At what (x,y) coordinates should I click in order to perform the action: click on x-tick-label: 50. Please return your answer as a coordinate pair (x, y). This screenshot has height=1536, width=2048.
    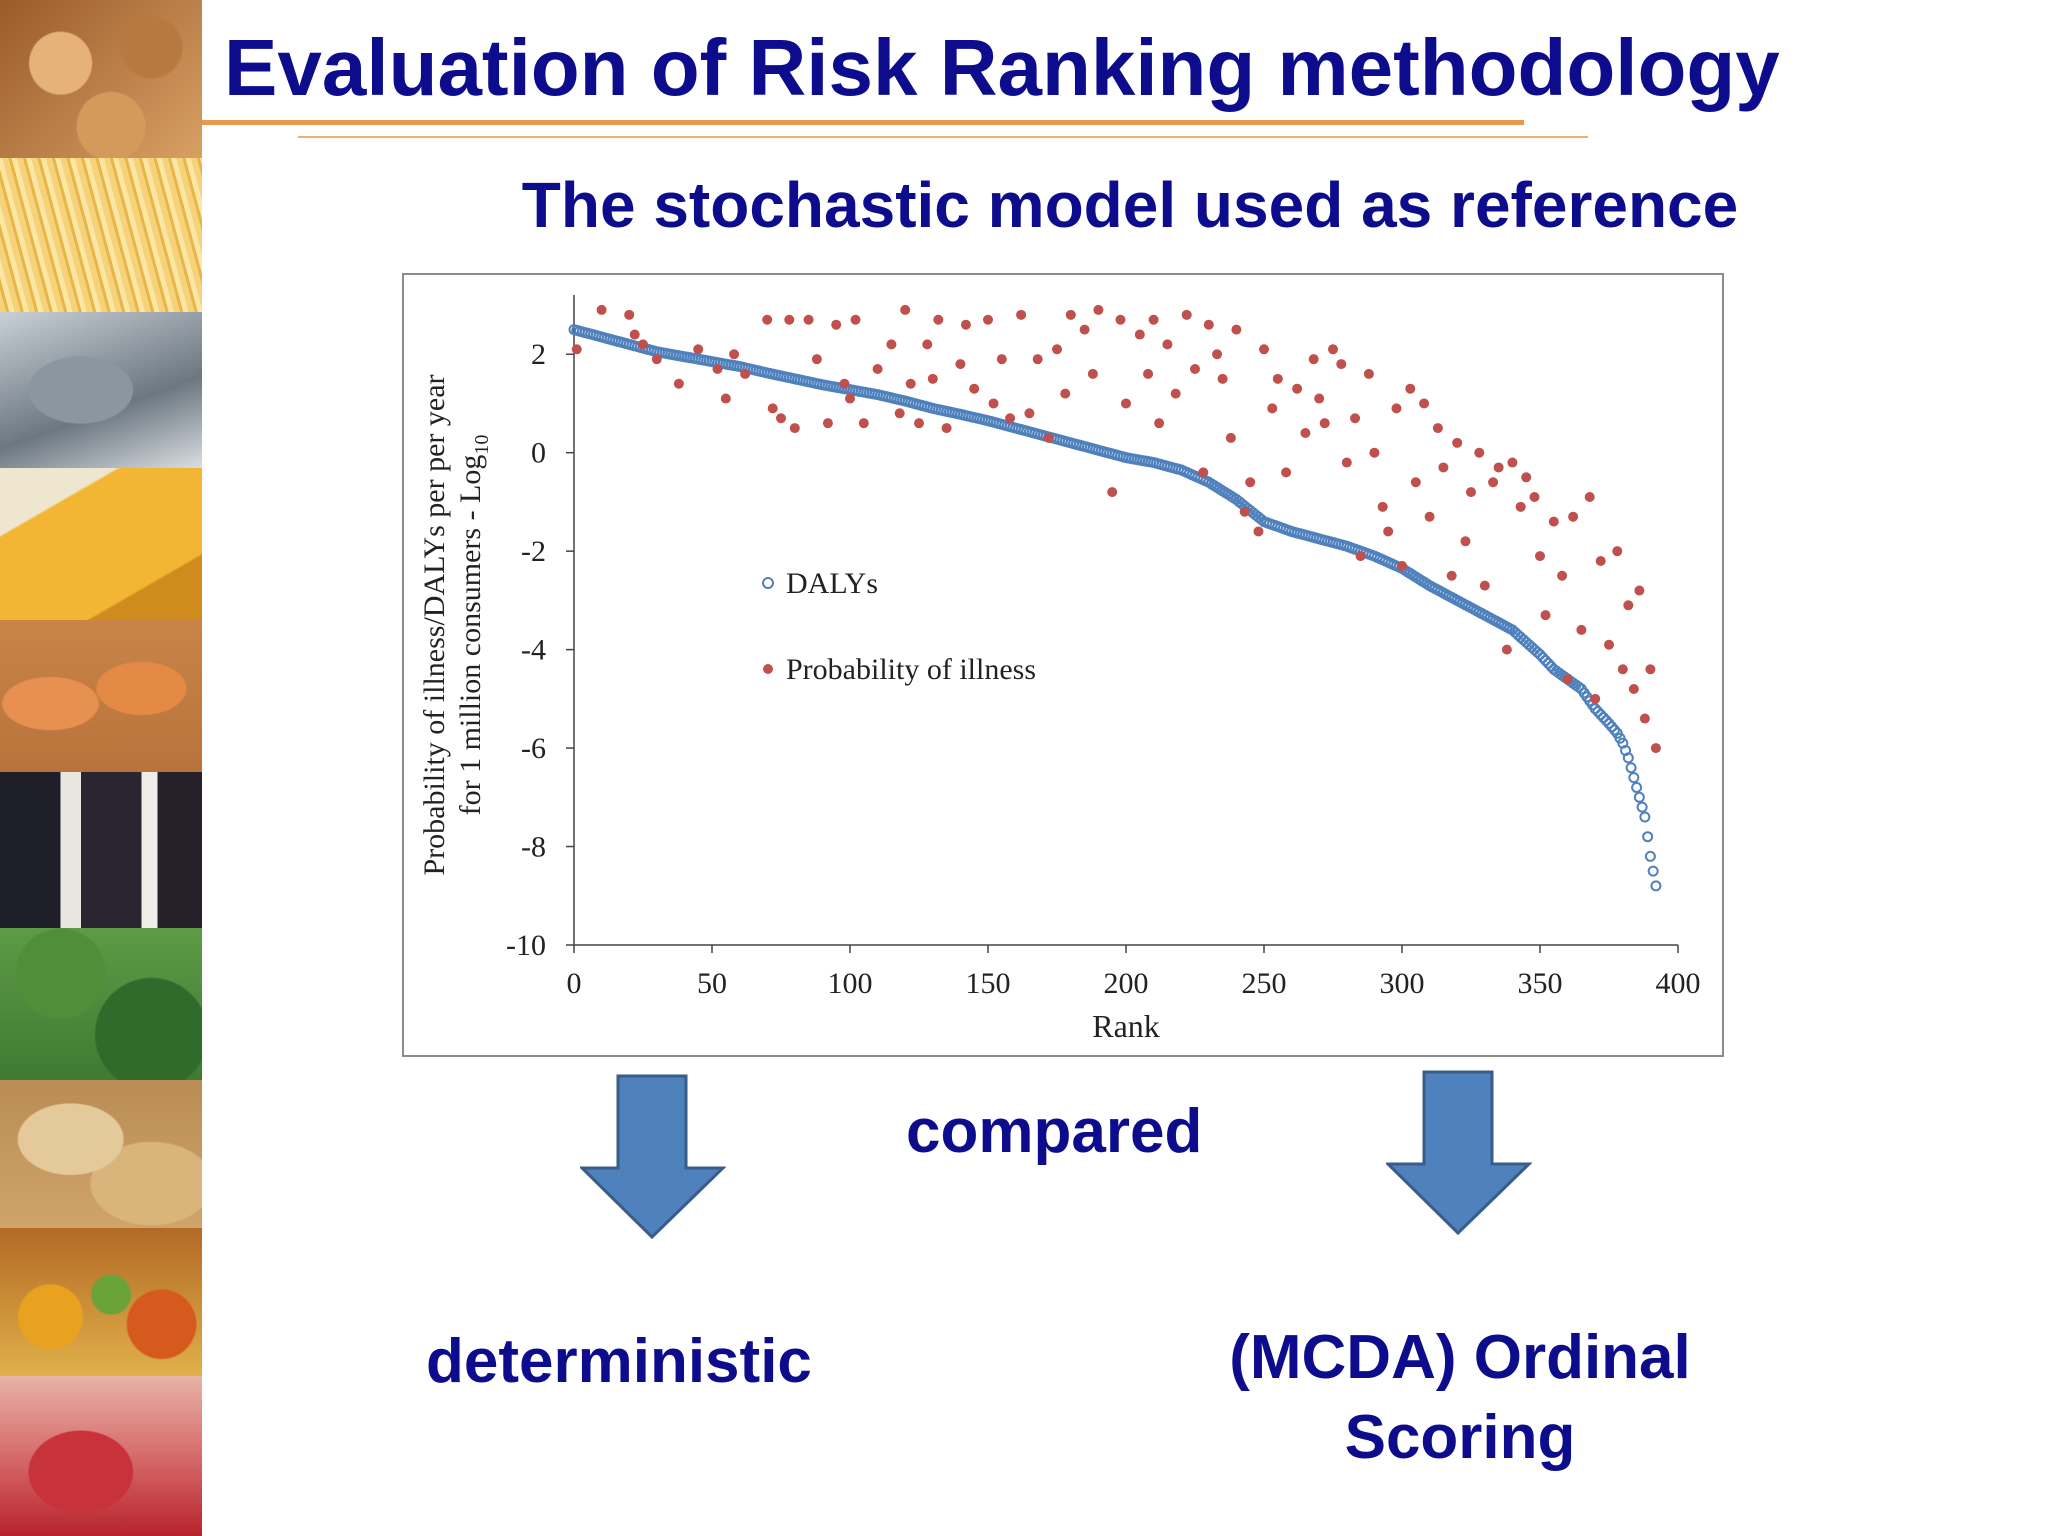
    Looking at the image, I should click on (712, 983).